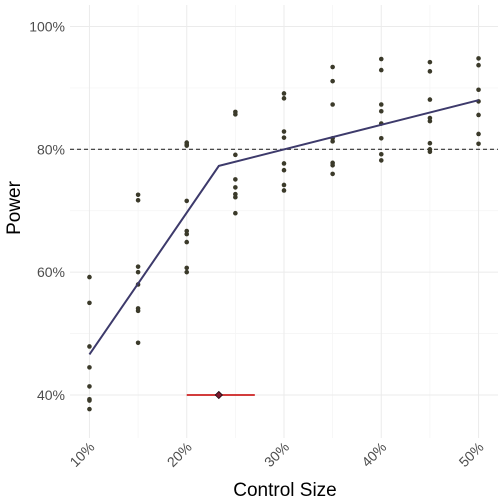  I want to click on y-tick-labels: 40% 60% 80% 100%, so click(47, 210).